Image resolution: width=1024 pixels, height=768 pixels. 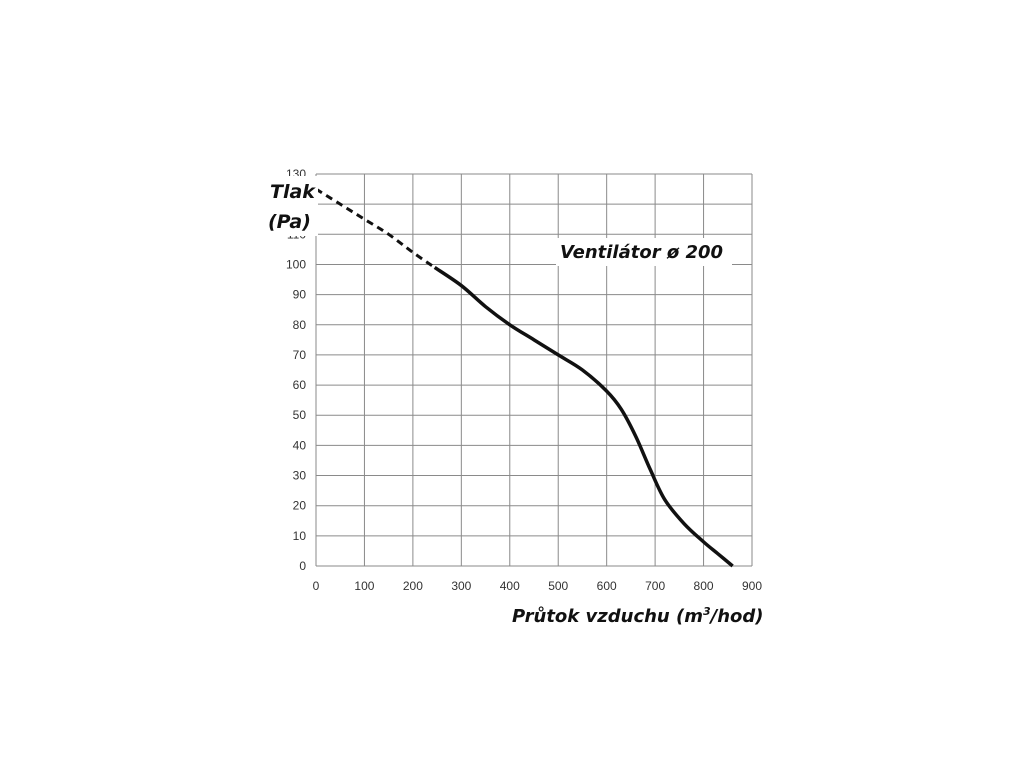 I want to click on y-tick-label: 90, so click(x=300, y=295).